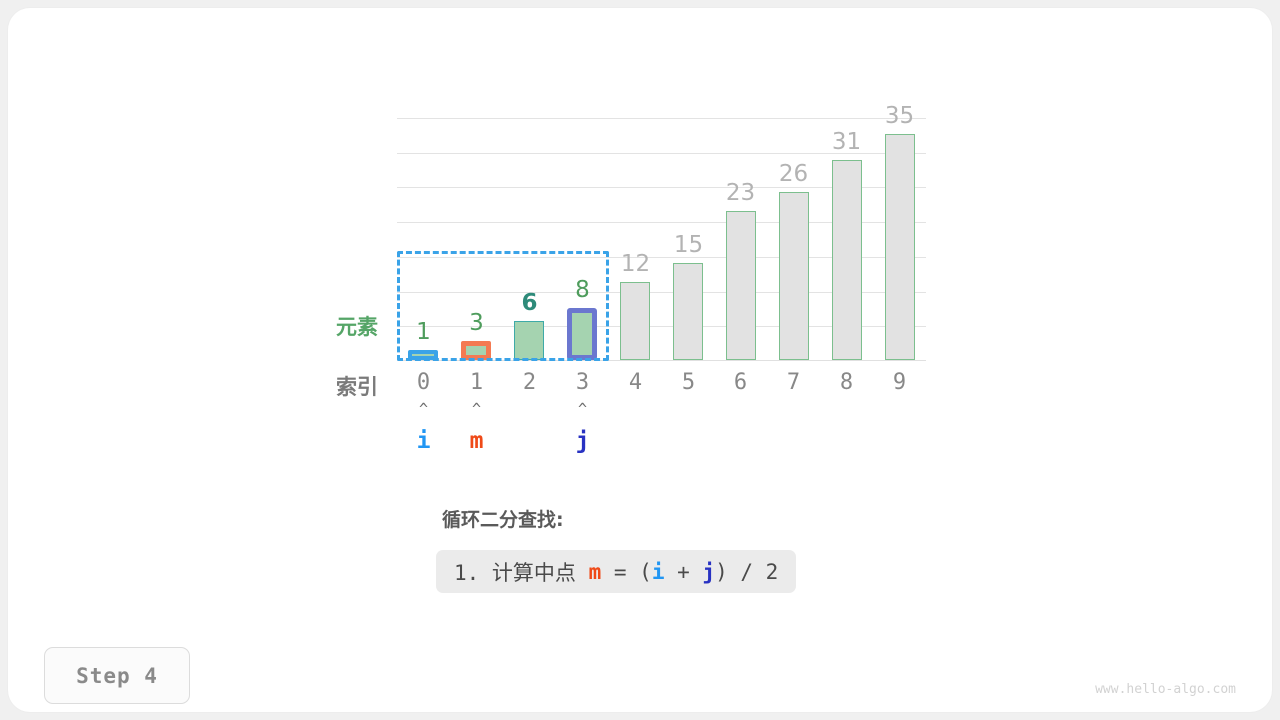 The width and height of the screenshot is (1280, 720). I want to click on code-token-i: i, so click(658, 571).